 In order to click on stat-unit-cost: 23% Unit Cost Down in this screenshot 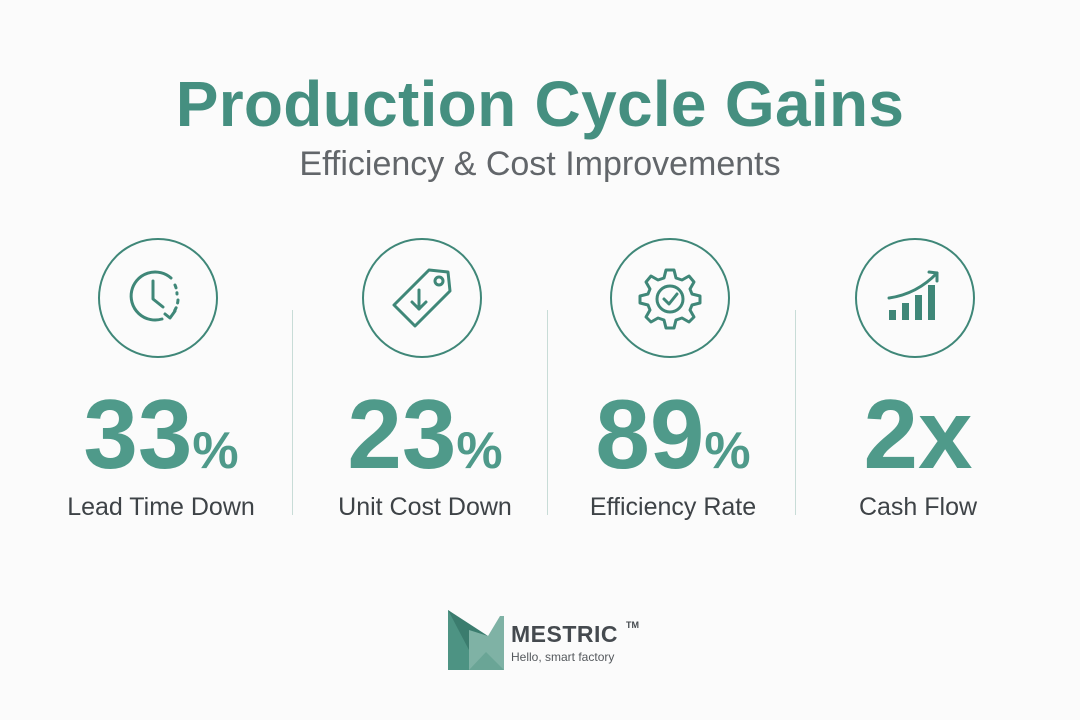, I will do `click(425, 383)`.